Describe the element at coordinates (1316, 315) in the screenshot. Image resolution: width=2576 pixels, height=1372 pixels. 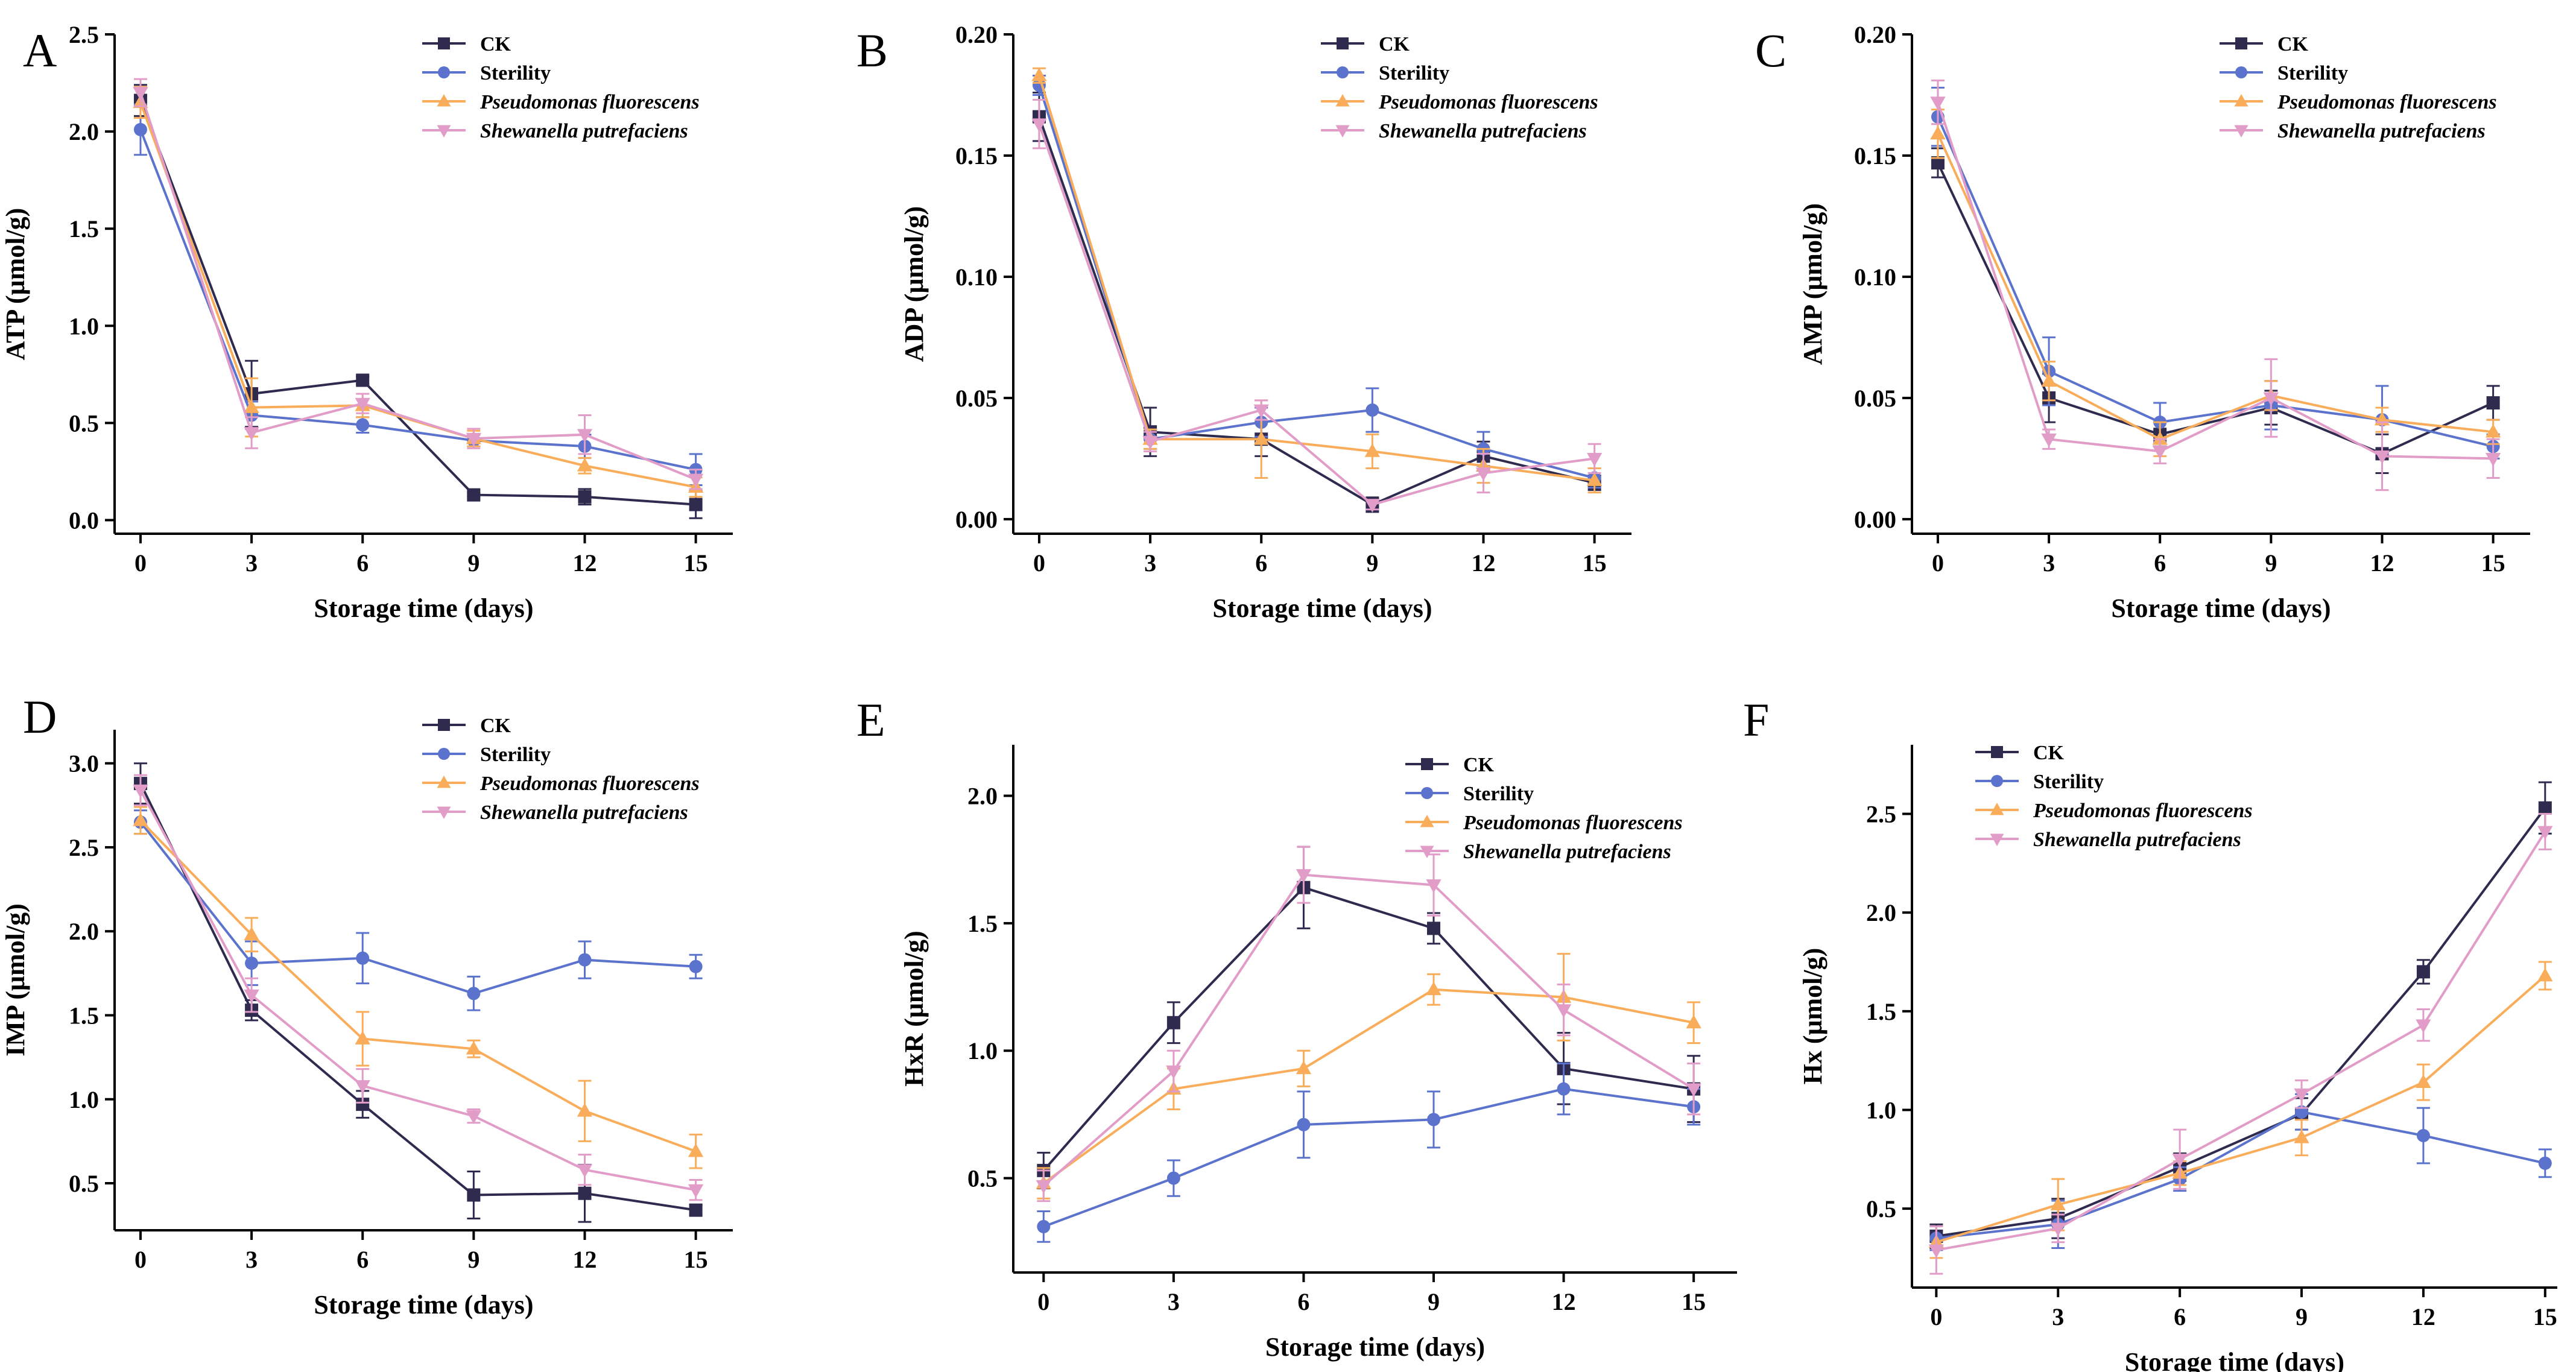
I see `panel-b-shewanella-putrefaciens-line` at that location.